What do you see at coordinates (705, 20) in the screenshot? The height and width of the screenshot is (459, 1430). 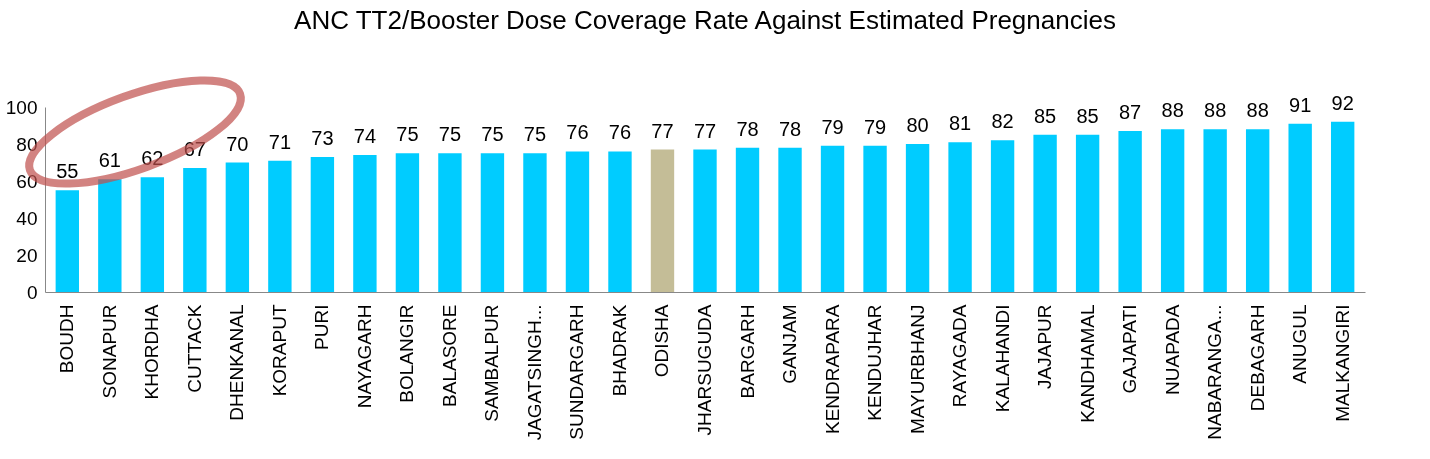 I see `chart-title: ANC TT2/Booster Dose Coverage Rate Against Estimated Pregnancies` at bounding box center [705, 20].